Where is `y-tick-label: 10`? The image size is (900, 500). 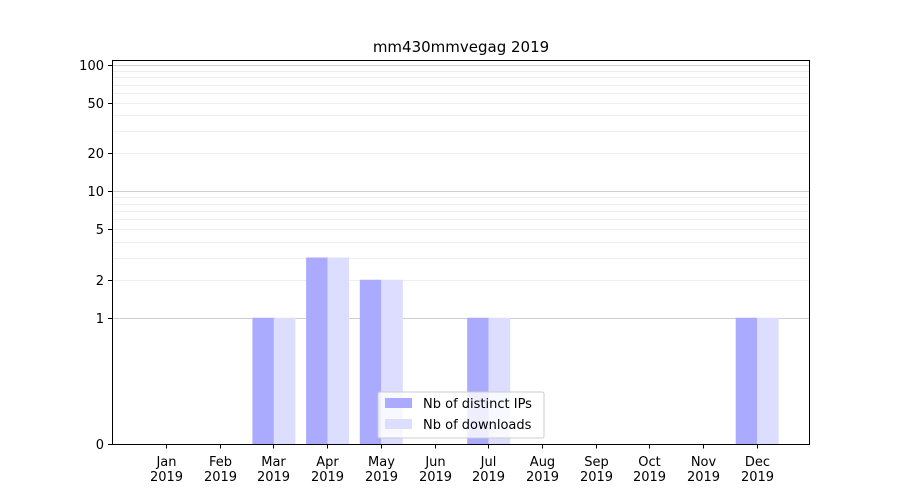 y-tick-label: 10 is located at coordinates (95, 192).